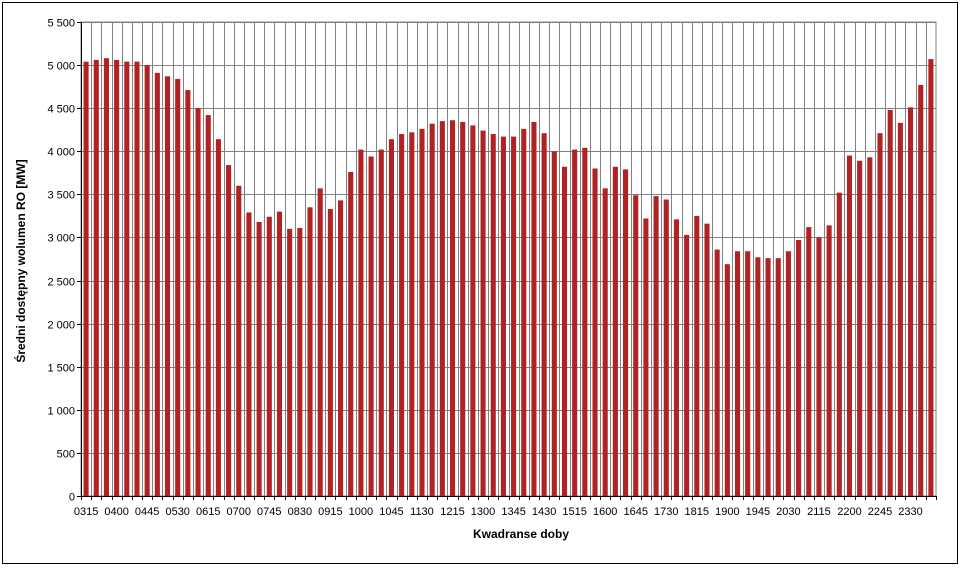 This screenshot has width=962, height=568. I want to click on x-tick-label: 2115, so click(819, 512).